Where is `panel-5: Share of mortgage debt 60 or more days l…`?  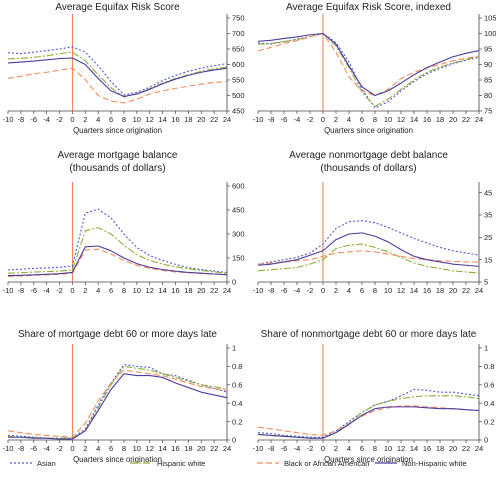 panel-5: Share of mortgage debt 60 or more days l… is located at coordinates (123, 396).